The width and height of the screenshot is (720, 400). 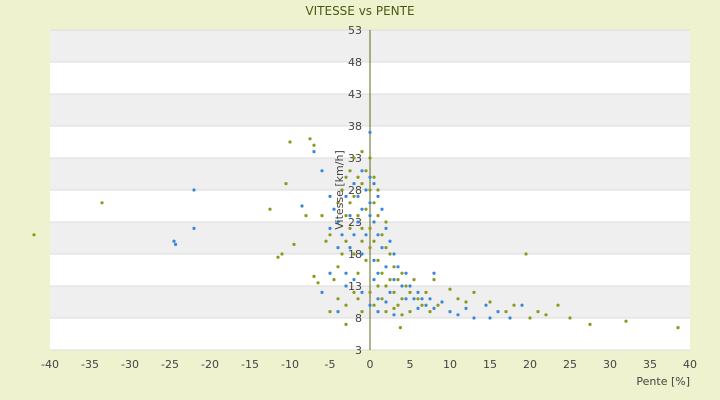 What do you see at coordinates (290, 364) in the screenshot?
I see `x-tick-label: -10` at bounding box center [290, 364].